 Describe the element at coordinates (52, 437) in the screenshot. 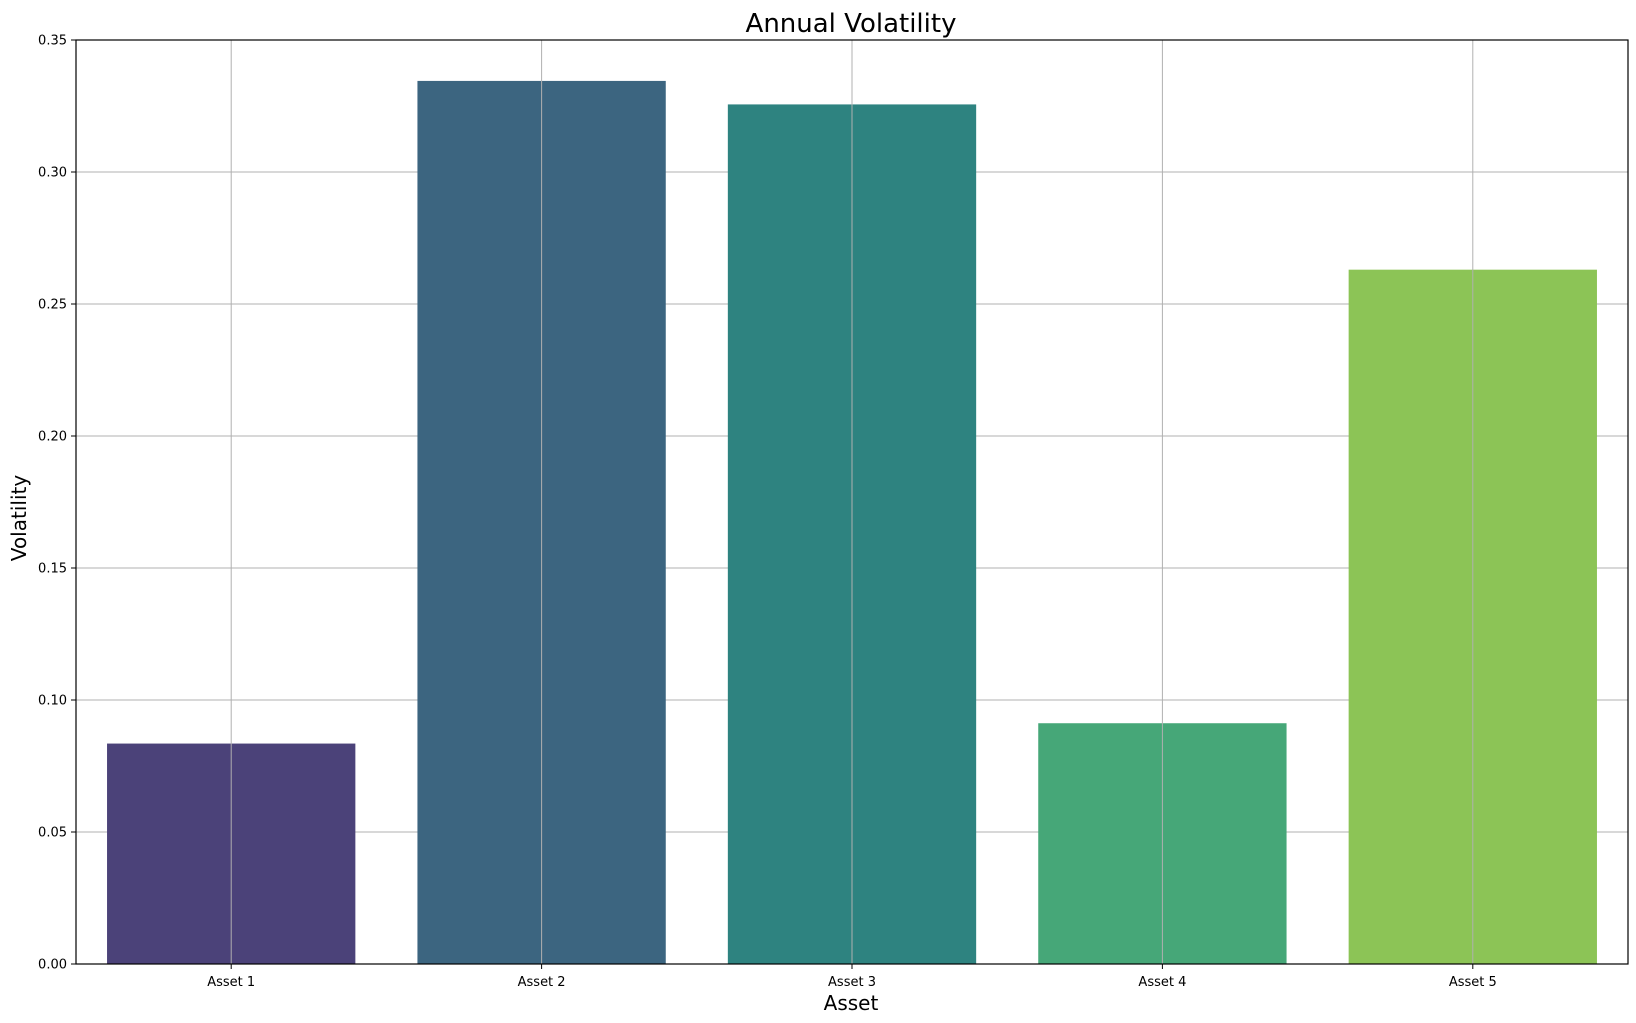

I see `y-tick-label: 0.20` at that location.